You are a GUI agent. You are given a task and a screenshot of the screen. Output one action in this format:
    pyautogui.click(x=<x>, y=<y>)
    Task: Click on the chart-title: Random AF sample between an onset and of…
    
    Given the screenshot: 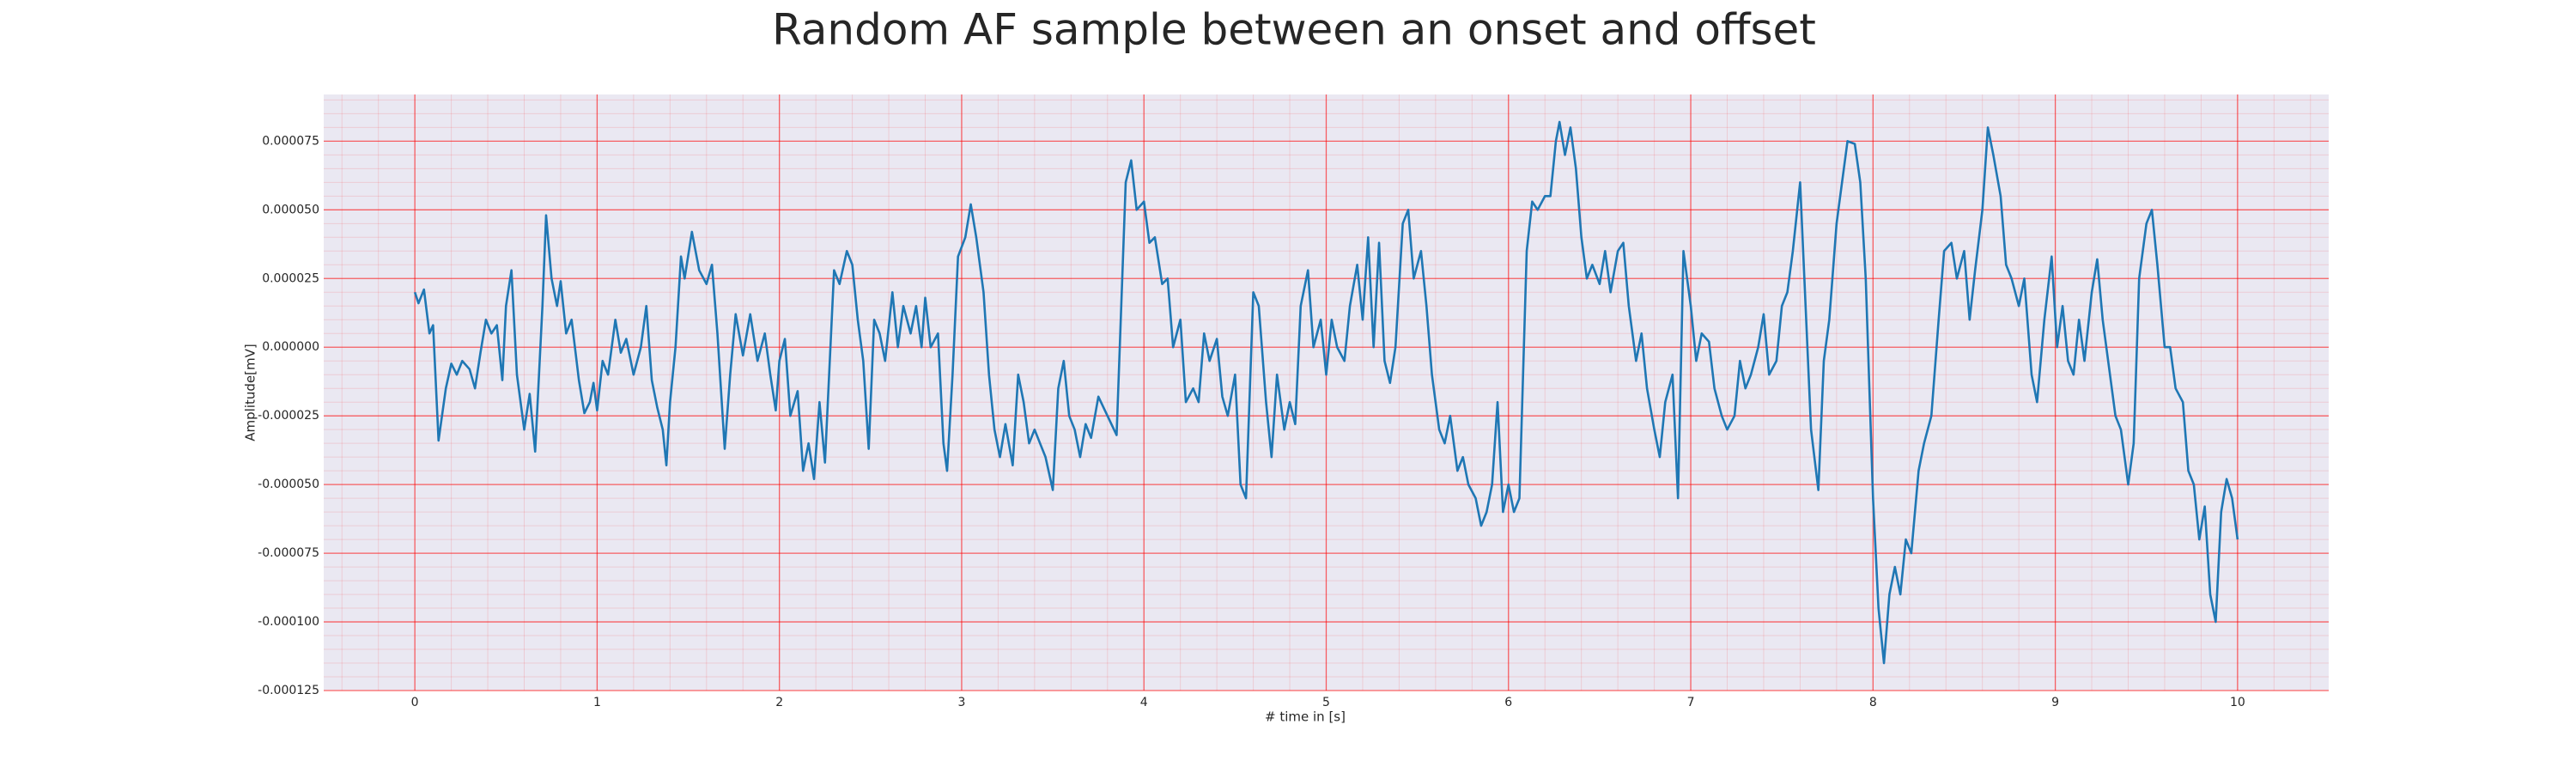 What is the action you would take?
    pyautogui.click(x=1294, y=30)
    